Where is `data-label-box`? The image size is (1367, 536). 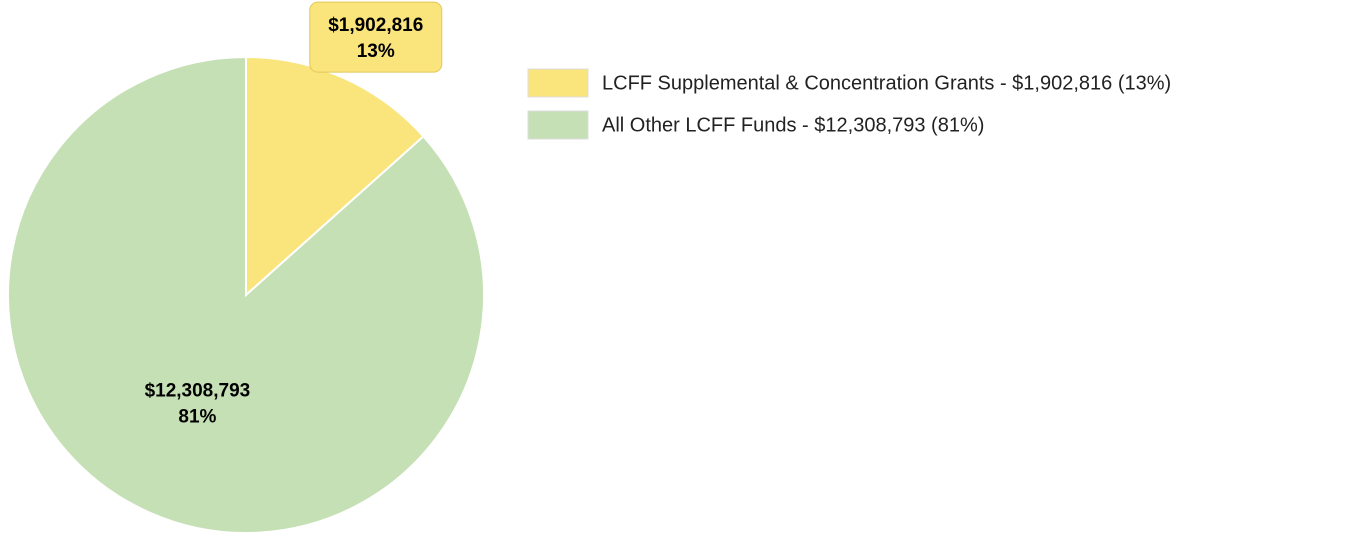 data-label-box is located at coordinates (376, 37).